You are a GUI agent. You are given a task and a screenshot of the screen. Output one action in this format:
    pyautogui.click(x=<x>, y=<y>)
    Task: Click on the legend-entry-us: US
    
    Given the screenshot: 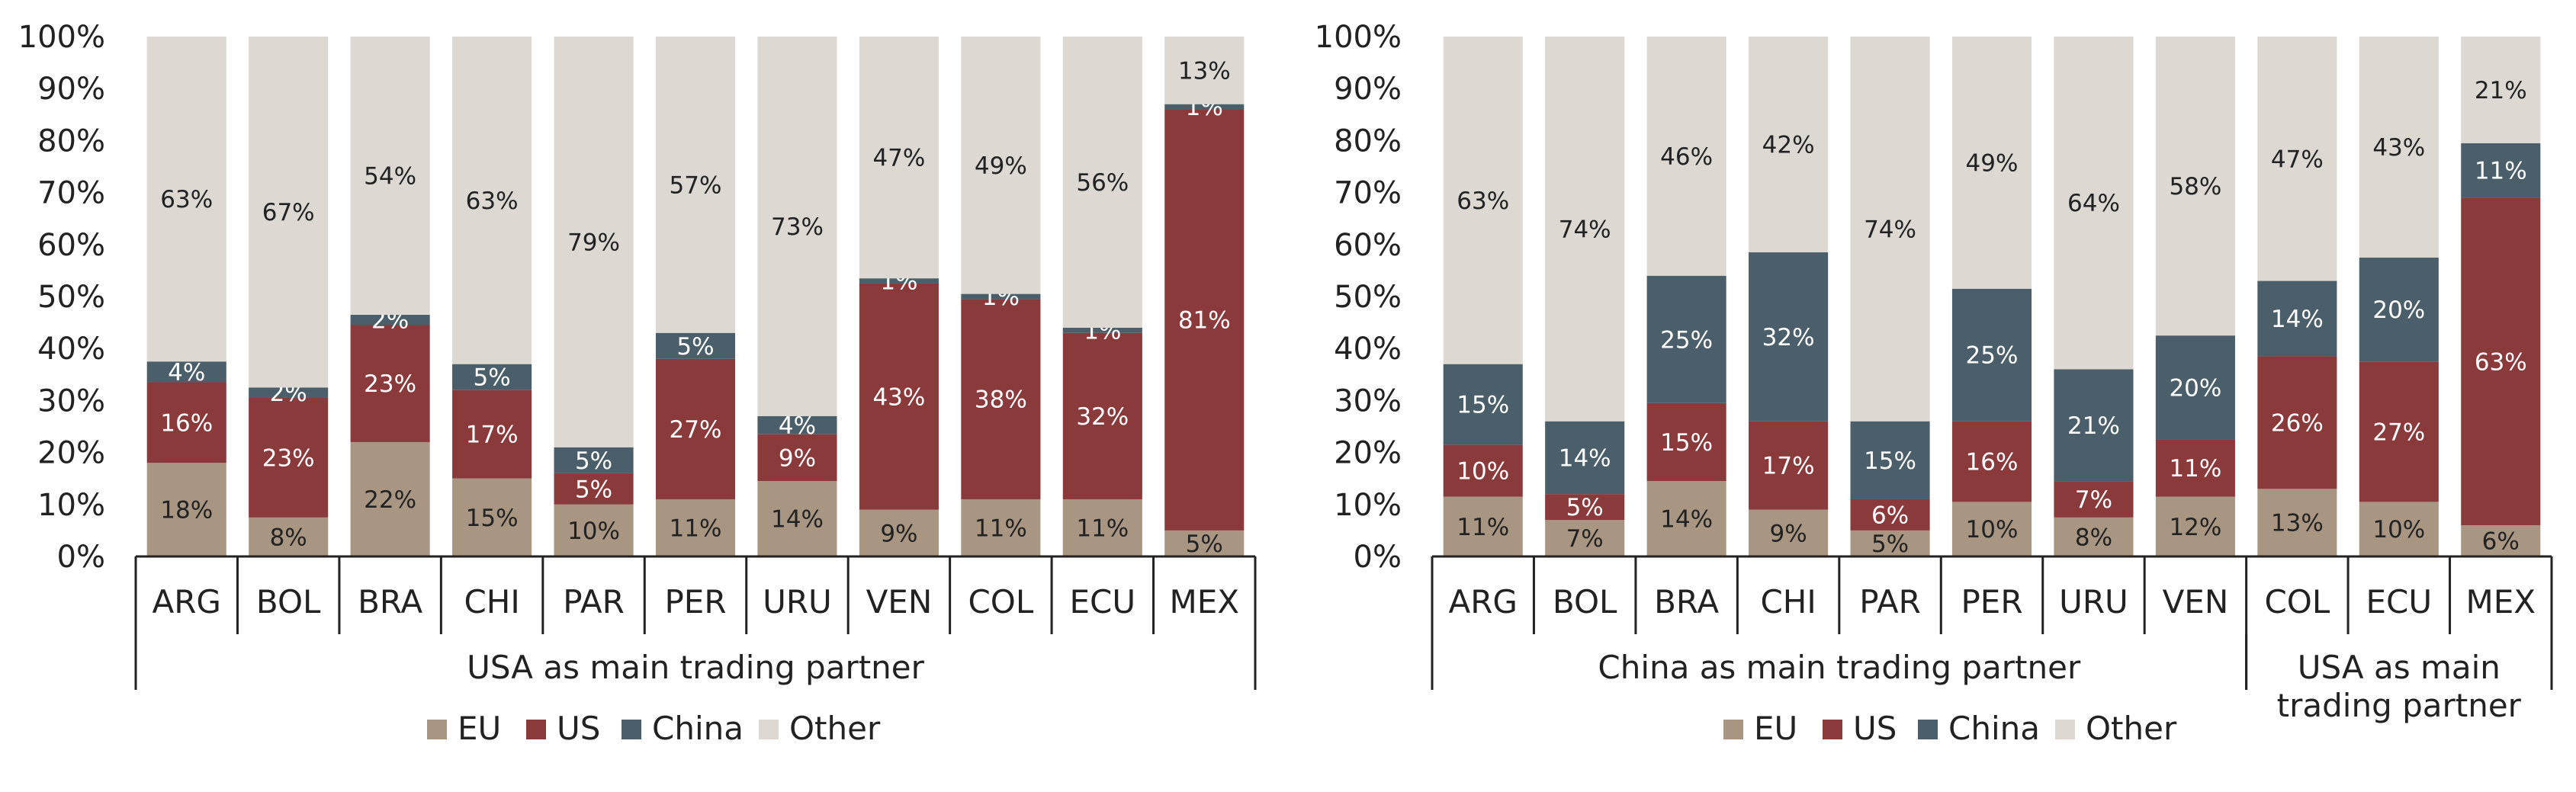 What is the action you would take?
    pyautogui.click(x=563, y=728)
    